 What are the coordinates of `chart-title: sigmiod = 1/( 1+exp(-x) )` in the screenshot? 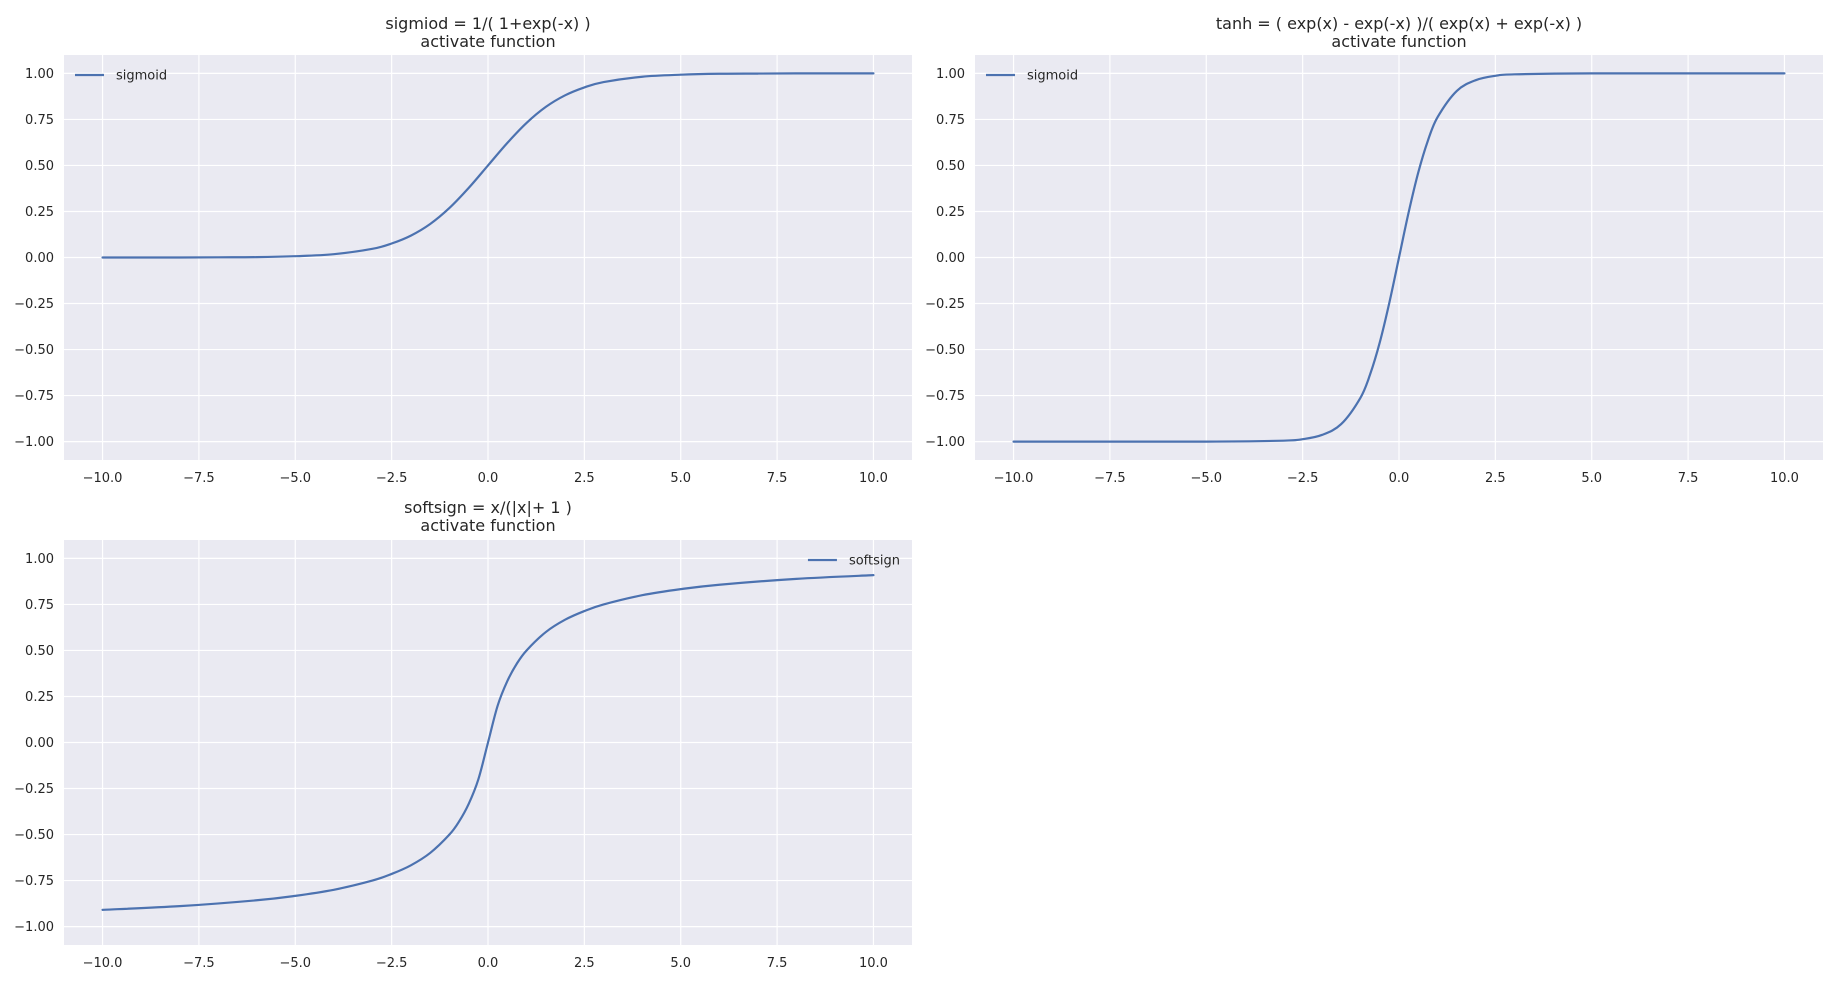 It's located at (487, 23).